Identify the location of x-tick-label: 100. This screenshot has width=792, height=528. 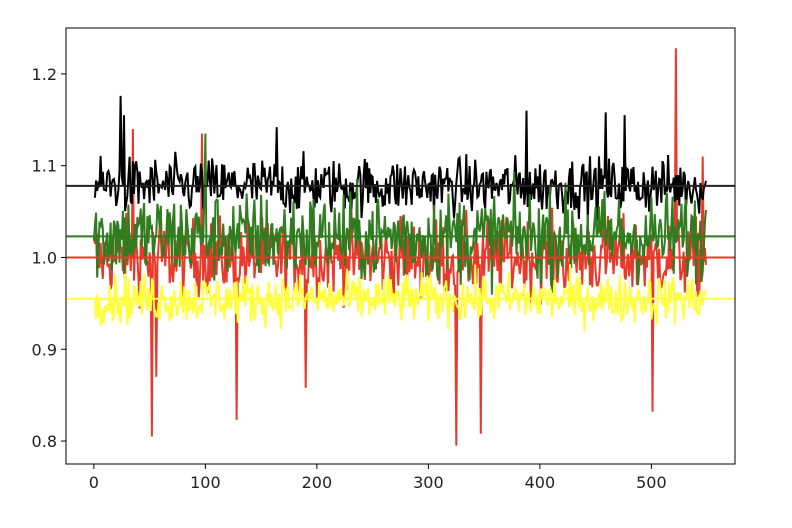
(205, 482).